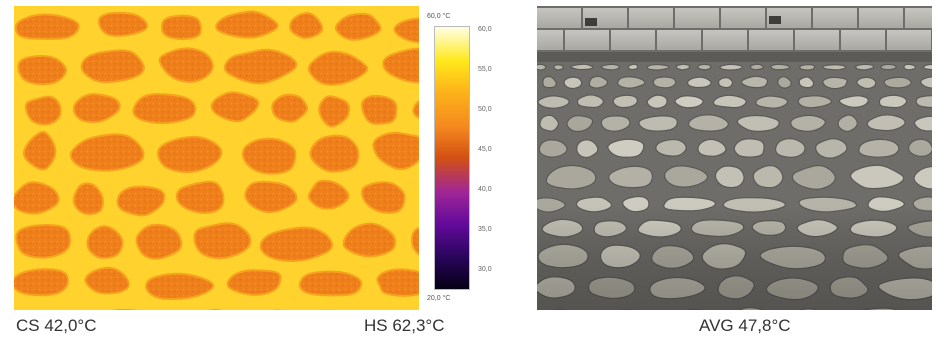 This screenshot has width=941, height=340. Describe the element at coordinates (485, 229) in the screenshot. I see `scale-tick-label: 35,0` at that location.